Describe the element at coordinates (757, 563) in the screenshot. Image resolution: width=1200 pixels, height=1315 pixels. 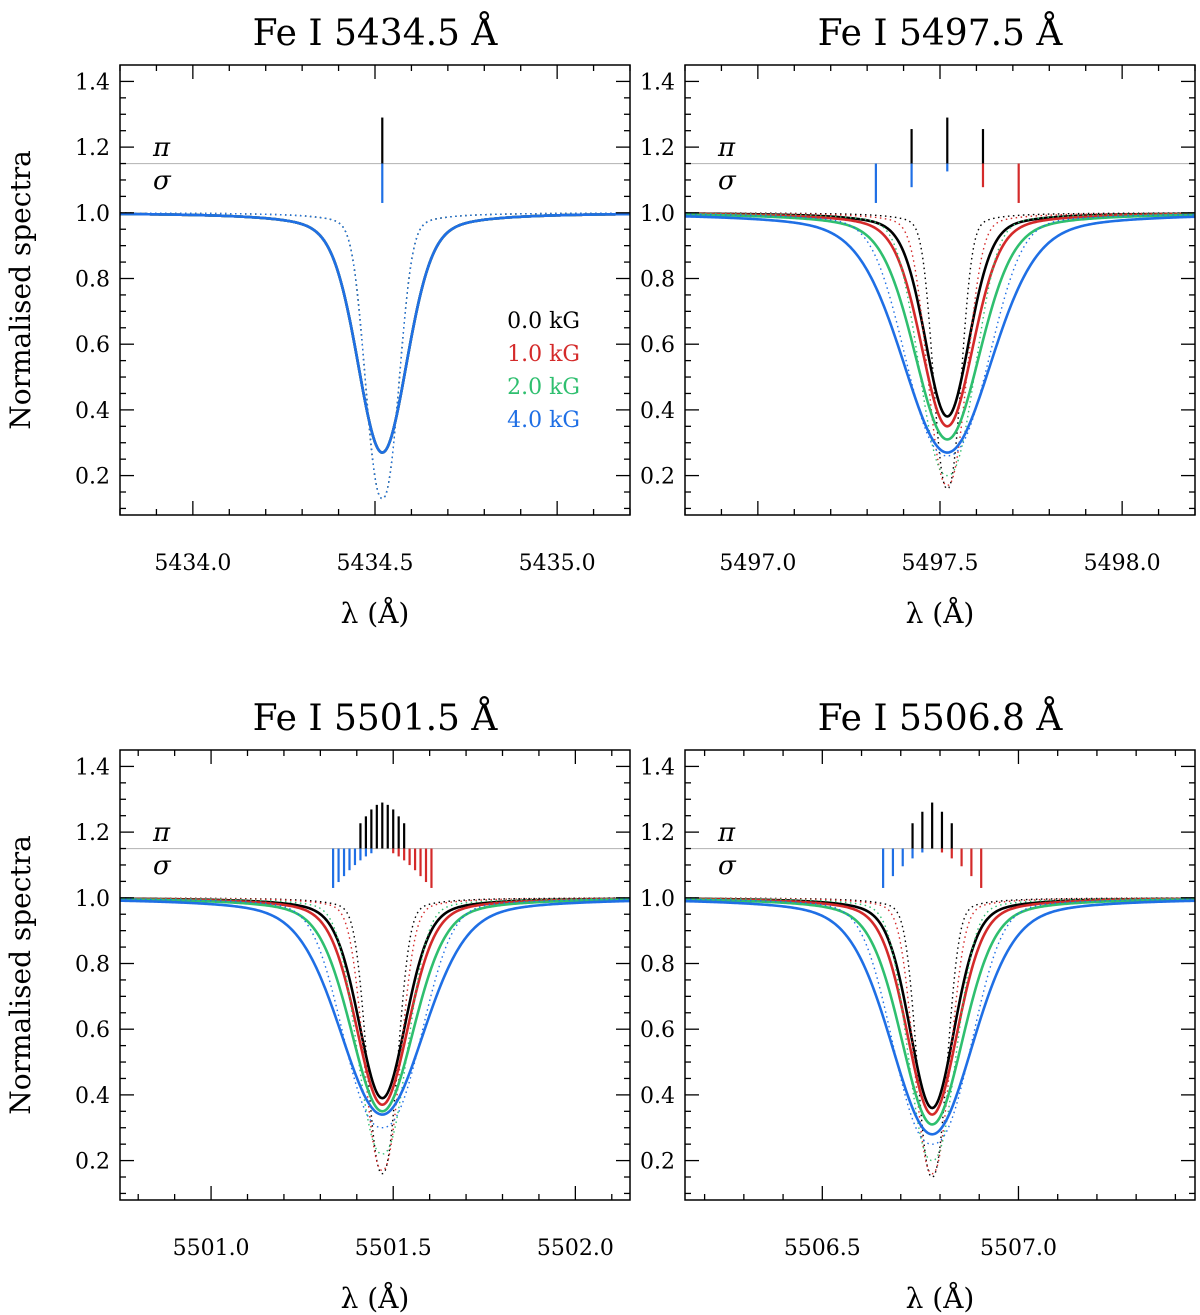
I see `x-tick-label: 5497.0` at that location.